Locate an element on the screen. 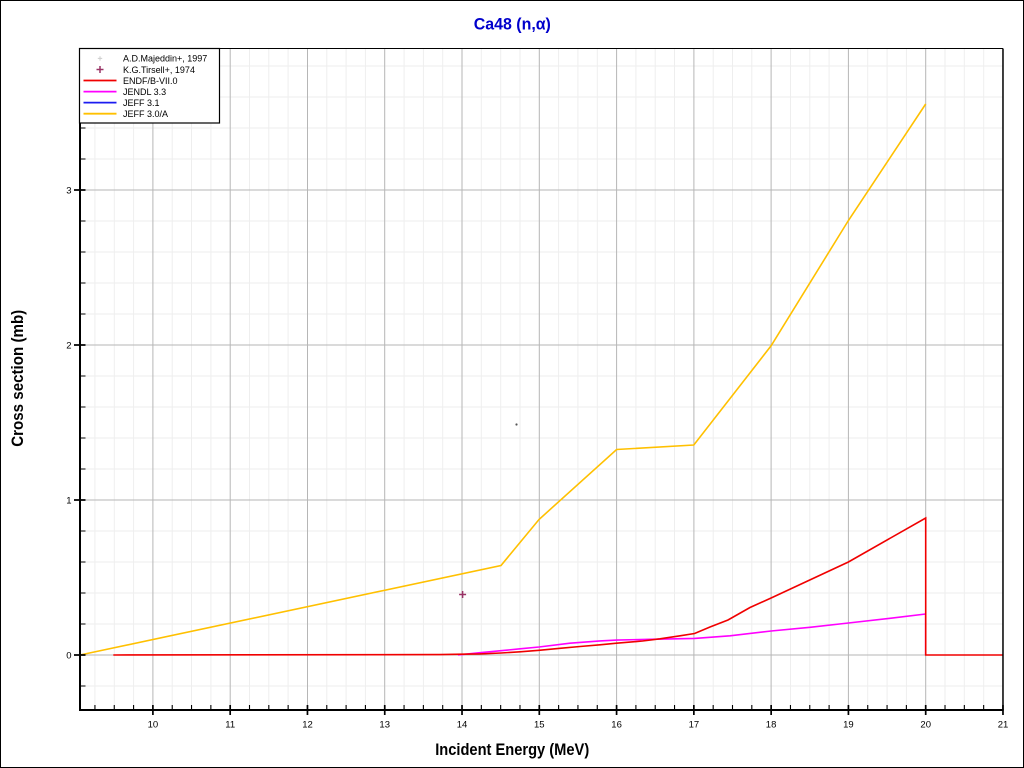 Image resolution: width=1024 pixels, height=768 pixels. svg-text: ENDF/B-VII.0 is located at coordinates (150, 81).